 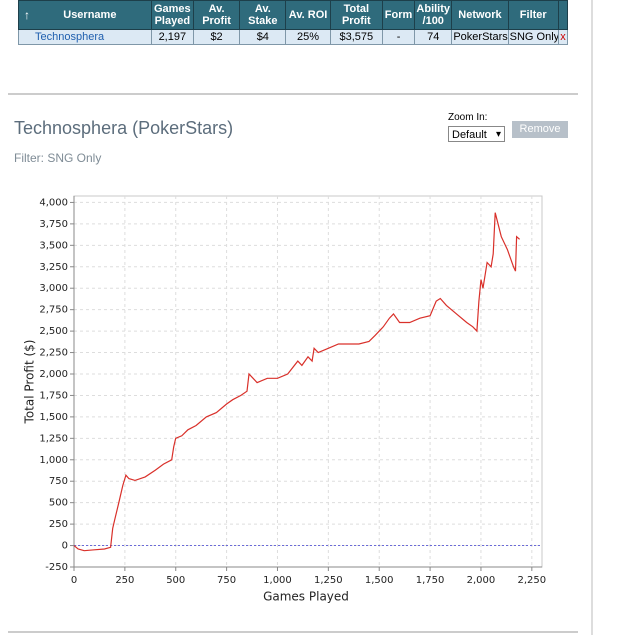 I want to click on header-text: Filter, so click(x=533, y=15).